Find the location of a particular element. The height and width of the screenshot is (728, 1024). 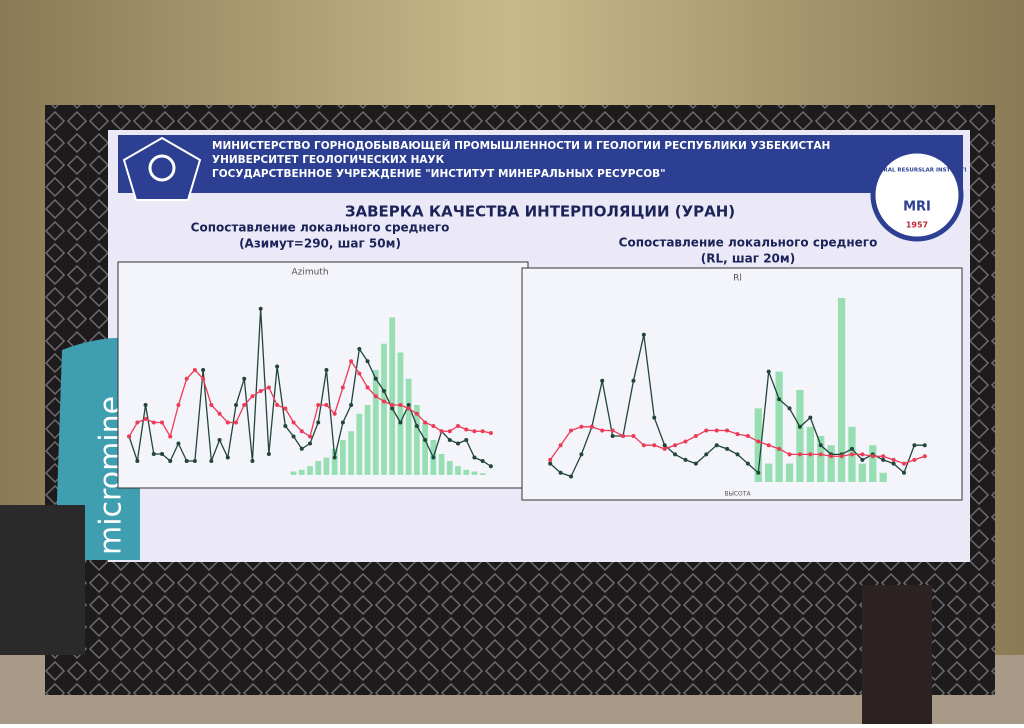

slide-title: ЗАВЕРКА КАЧЕСТВА ИНТЕРПОЛЯЦИИ (УРАН) is located at coordinates (540, 212).